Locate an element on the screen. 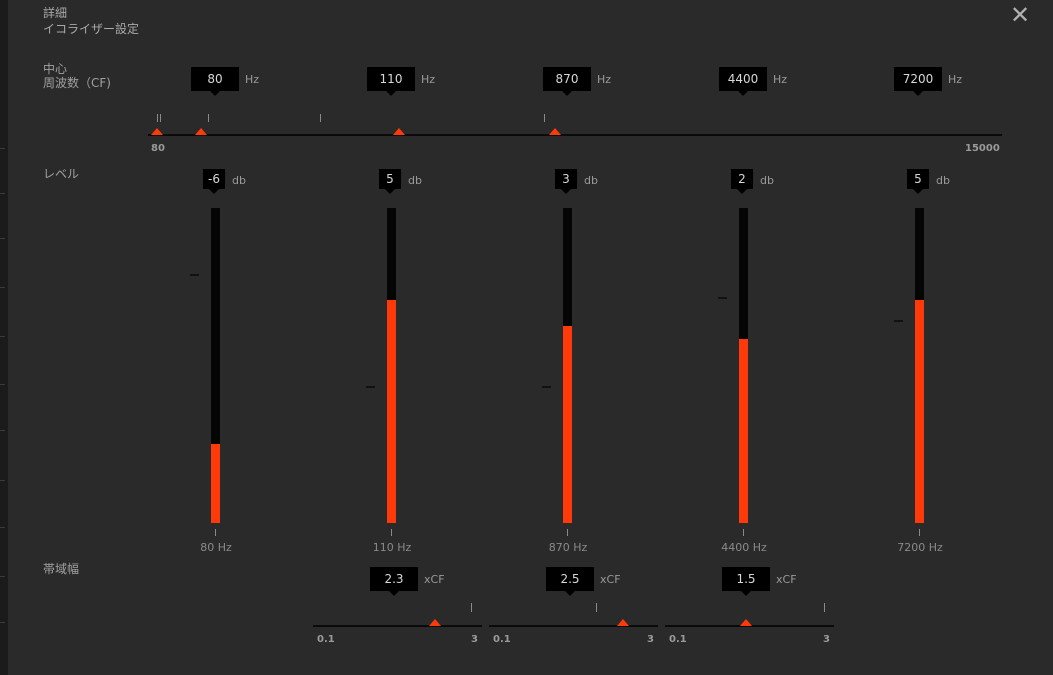 The image size is (1053, 675). cf-slider-track is located at coordinates (575, 135).